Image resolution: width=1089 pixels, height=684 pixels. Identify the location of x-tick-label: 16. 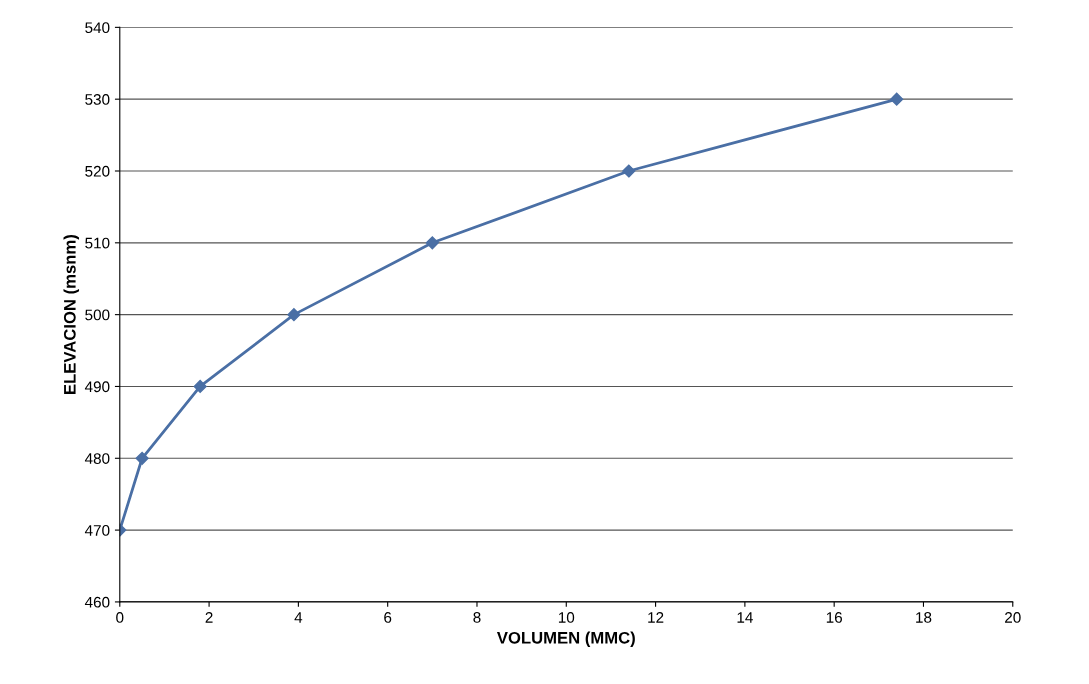
(834, 617).